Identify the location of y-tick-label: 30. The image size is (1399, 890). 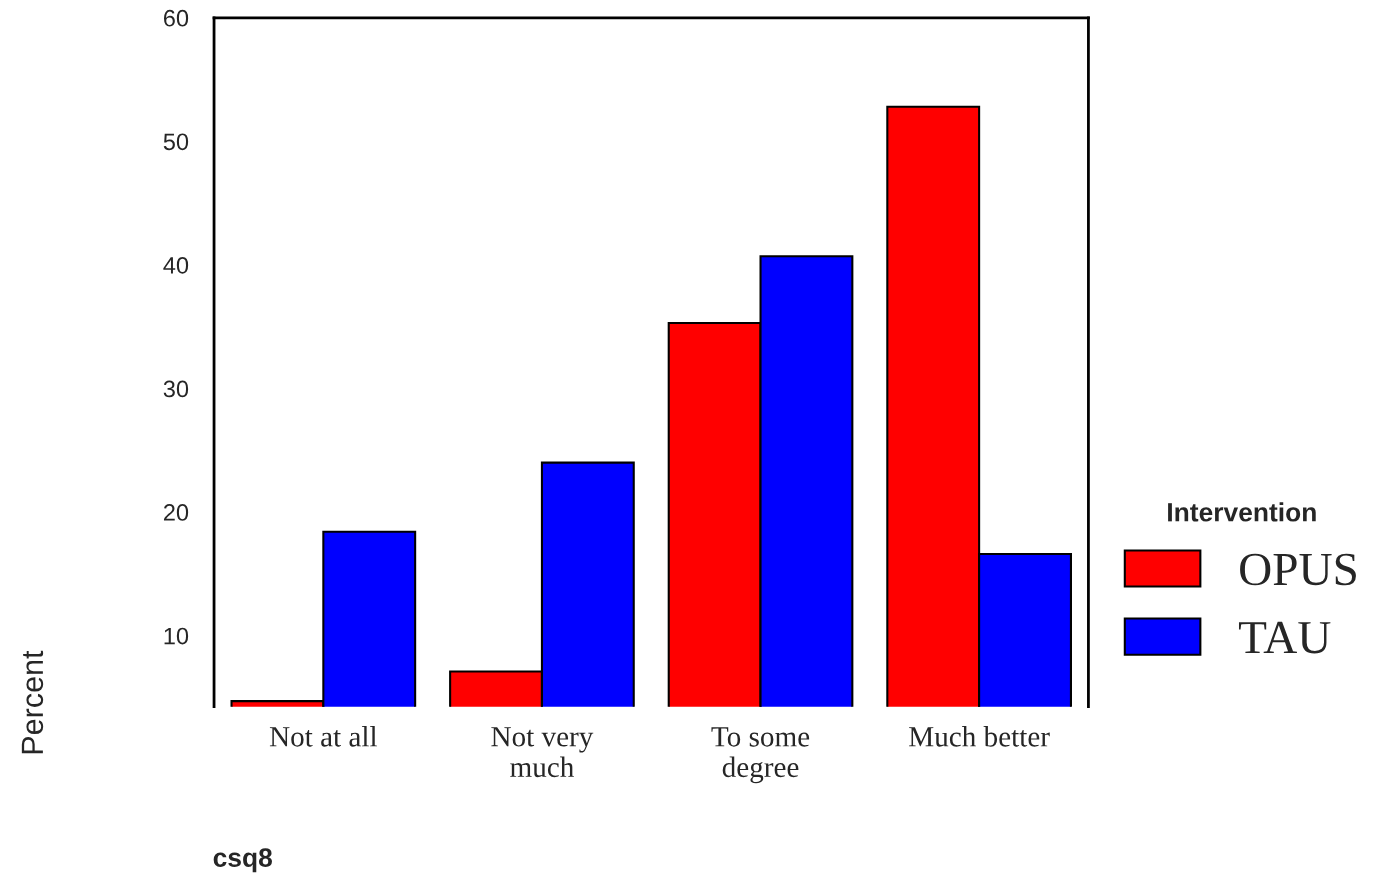
(176, 389).